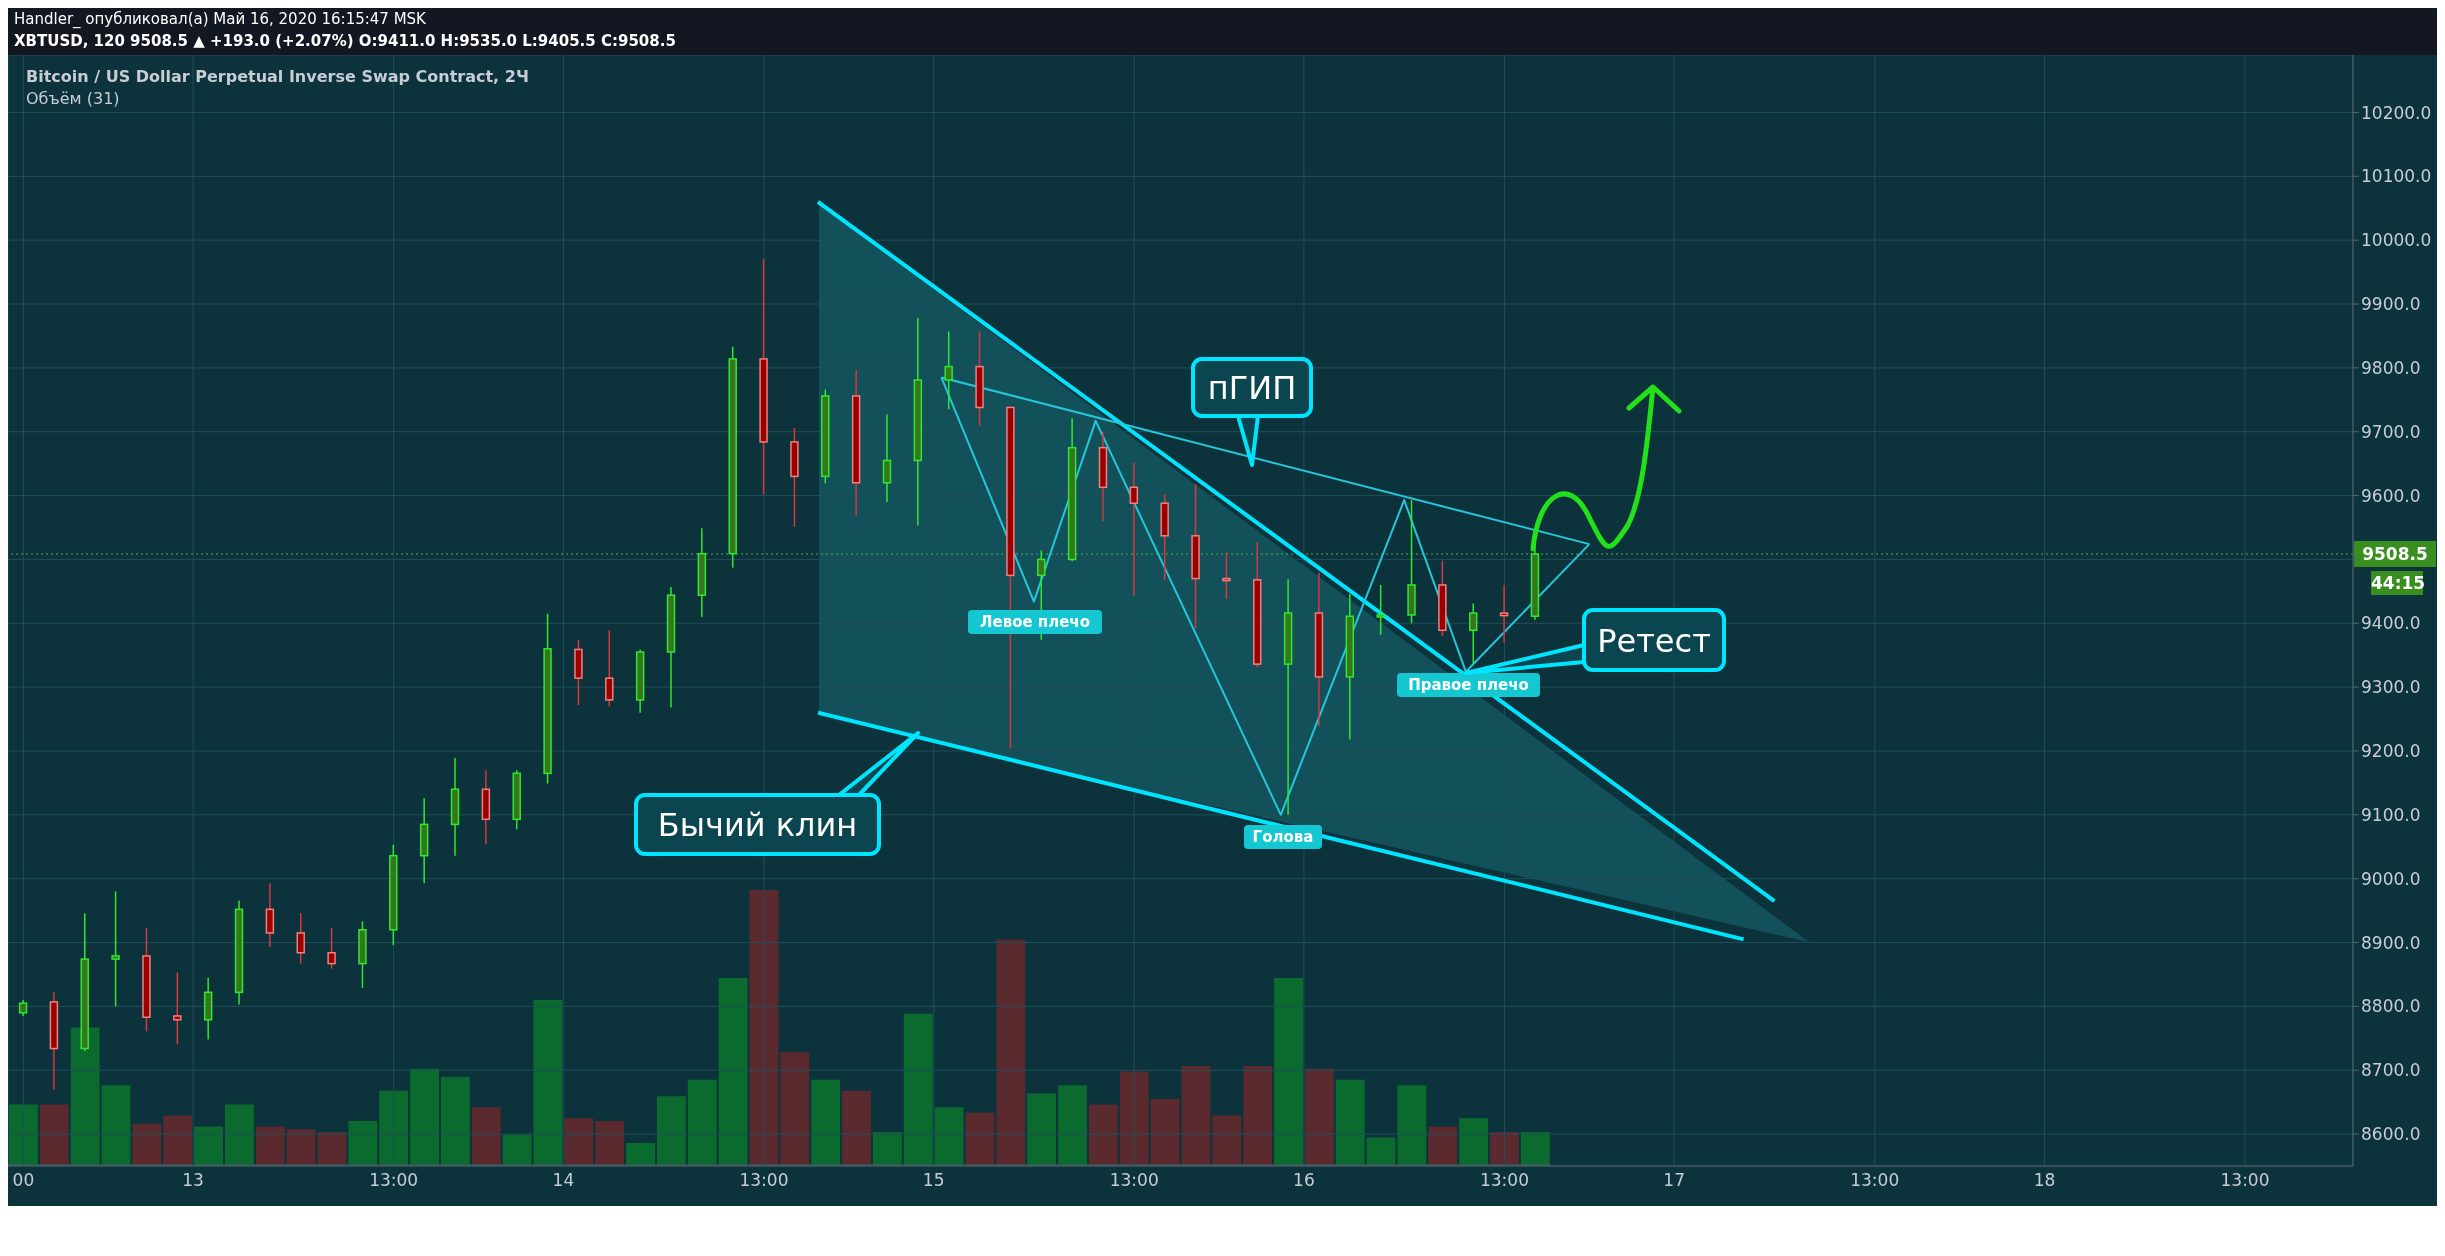 This screenshot has height=1256, width=2445. I want to click on x-tick-label: 14, so click(563, 1180).